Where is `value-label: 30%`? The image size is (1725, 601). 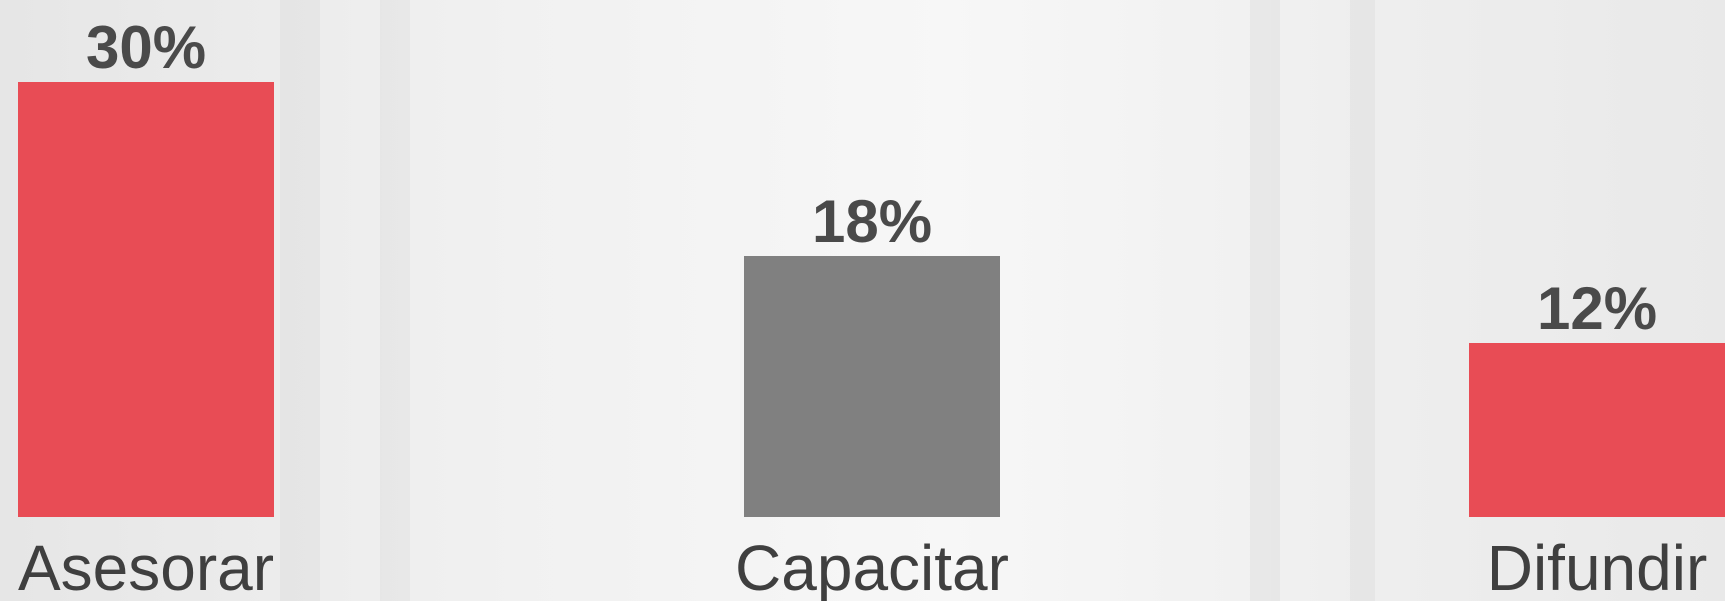 value-label: 30% is located at coordinates (146, 47).